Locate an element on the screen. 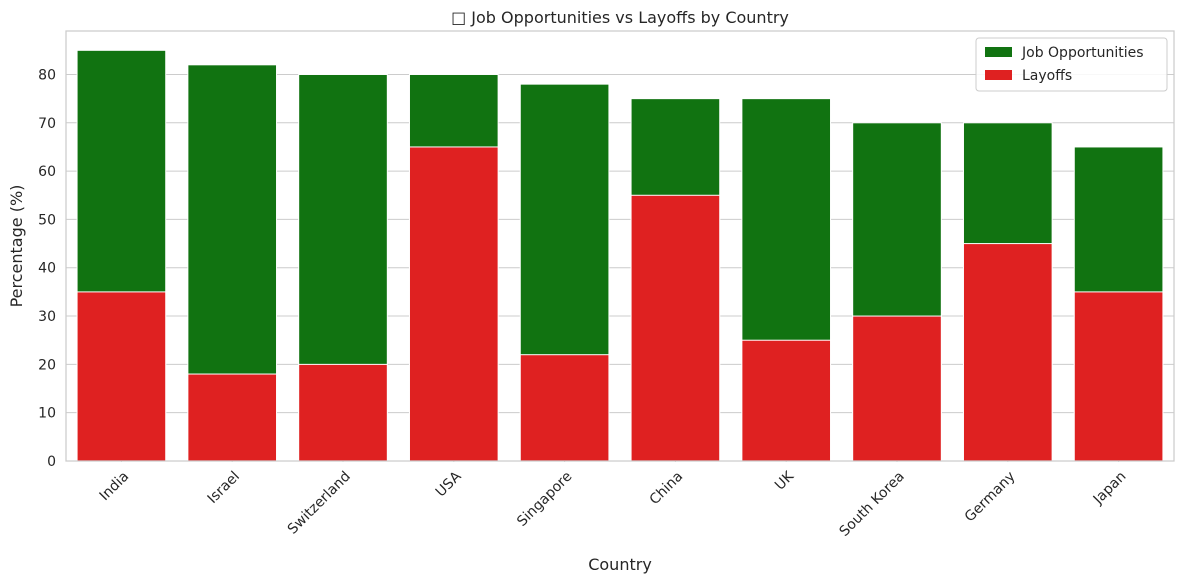 The width and height of the screenshot is (1184, 588). y-tick-label: 10 is located at coordinates (47, 414).